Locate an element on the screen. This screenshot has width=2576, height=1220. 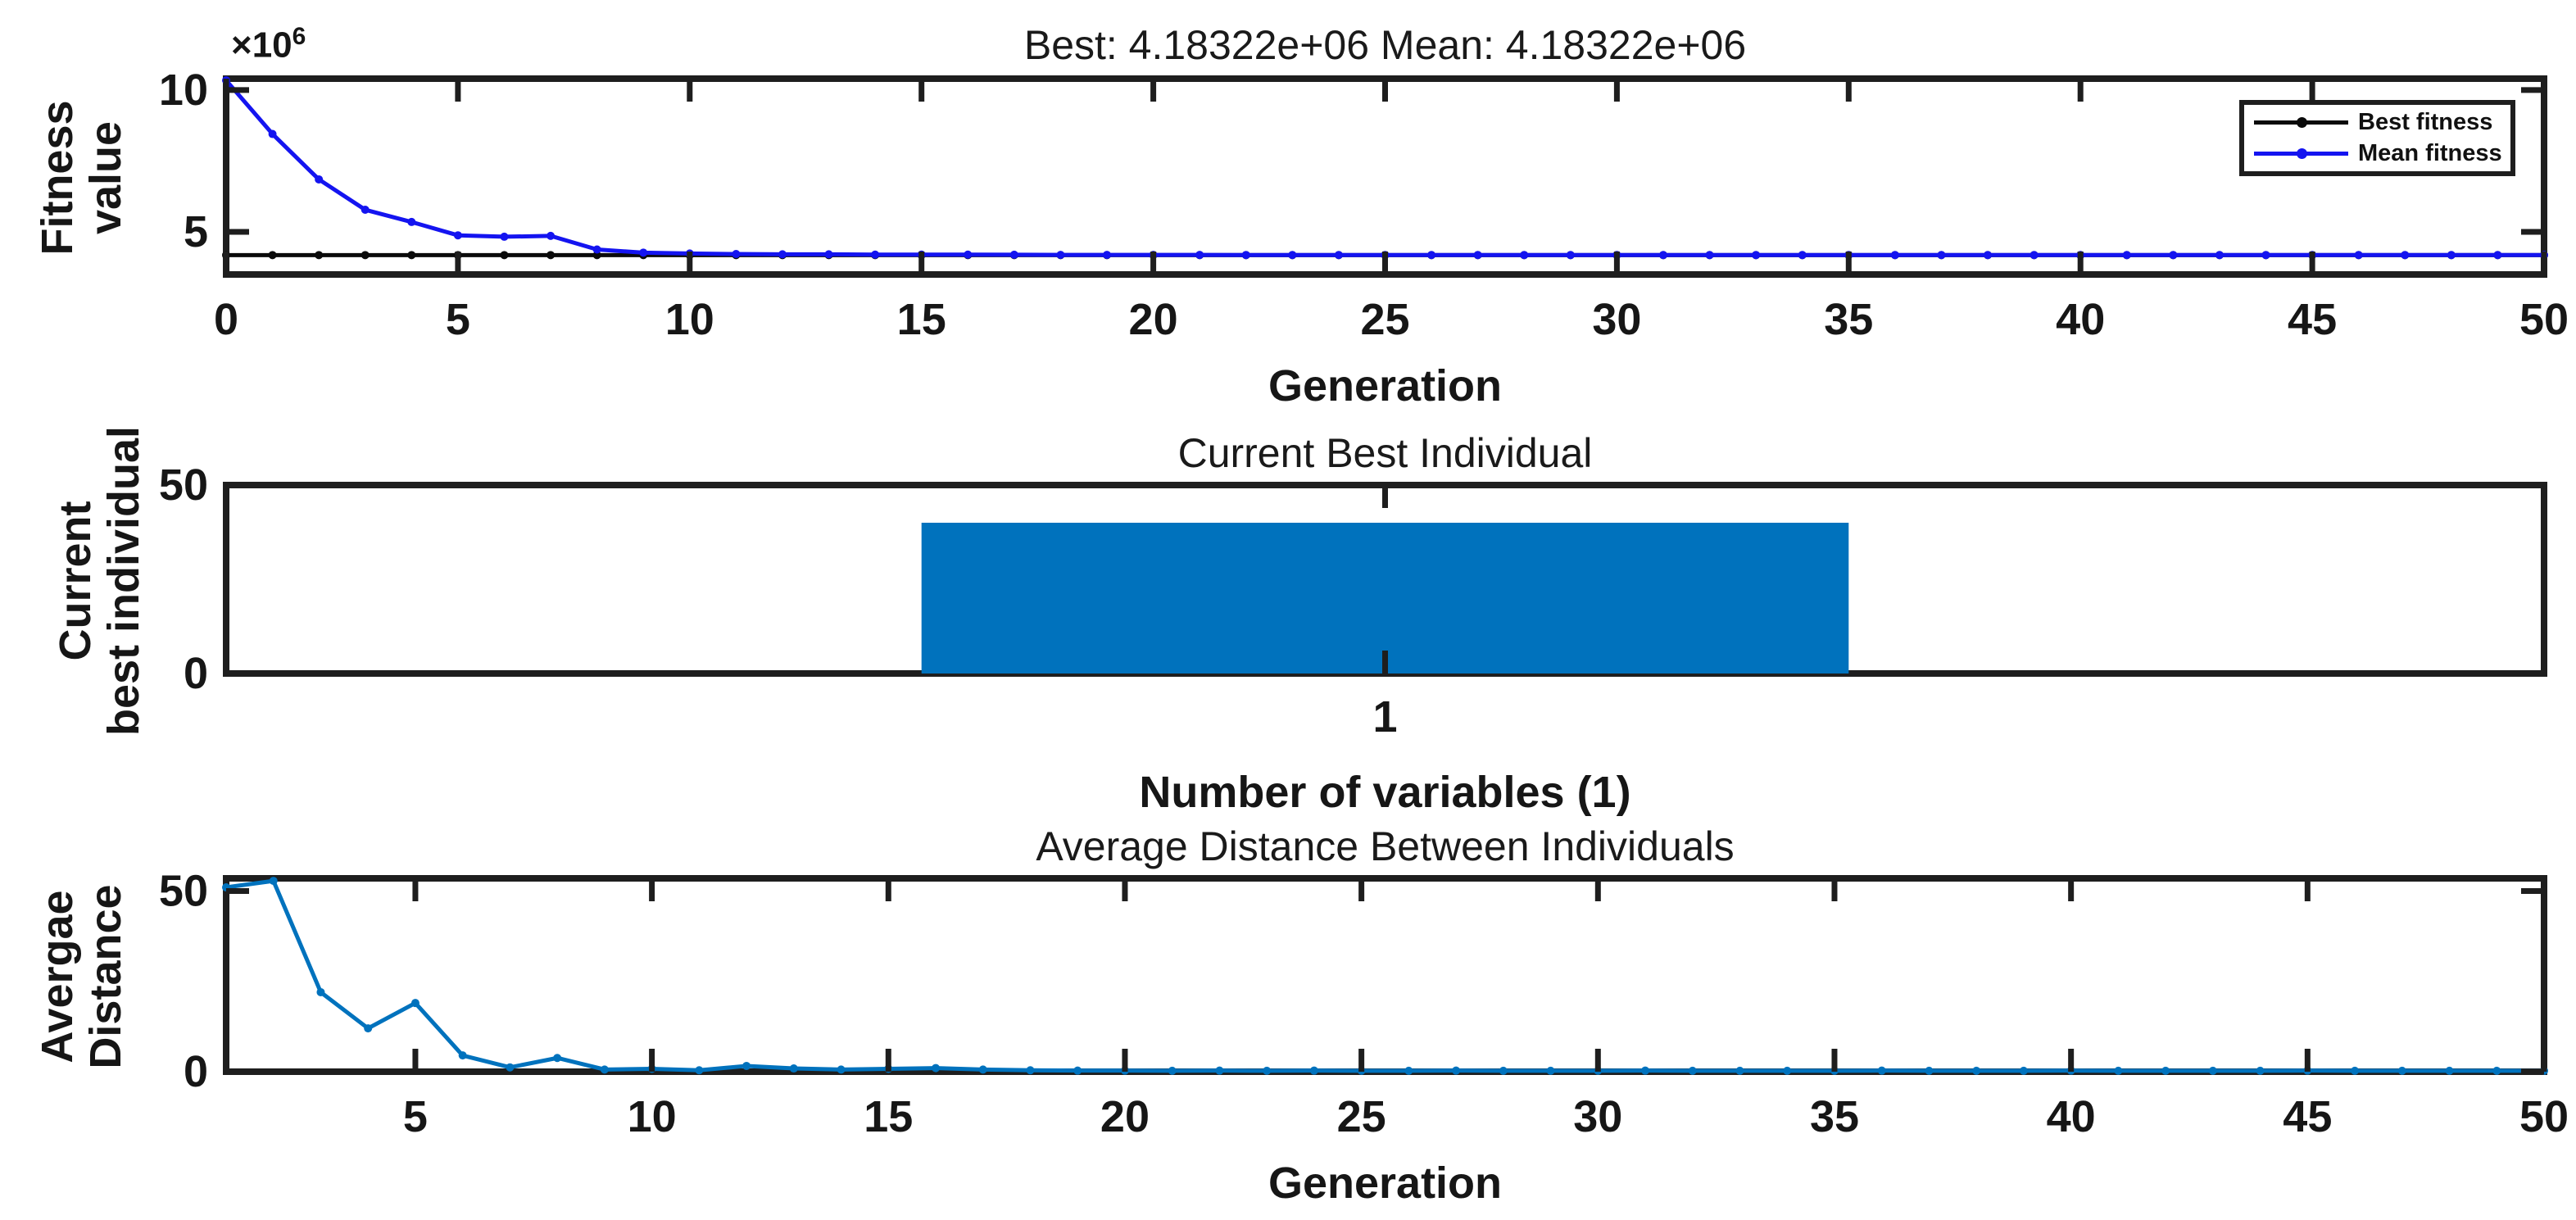
best-fitness-line-swatch is located at coordinates (2301, 122).